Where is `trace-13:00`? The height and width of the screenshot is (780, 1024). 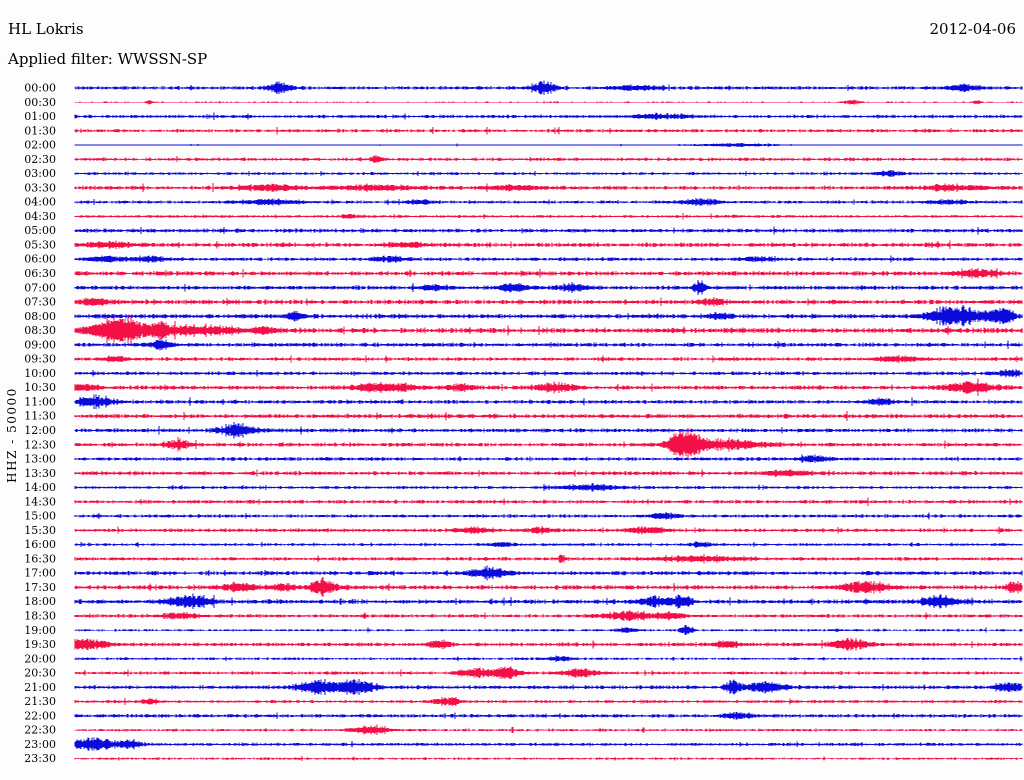 trace-13:00 is located at coordinates (548, 459).